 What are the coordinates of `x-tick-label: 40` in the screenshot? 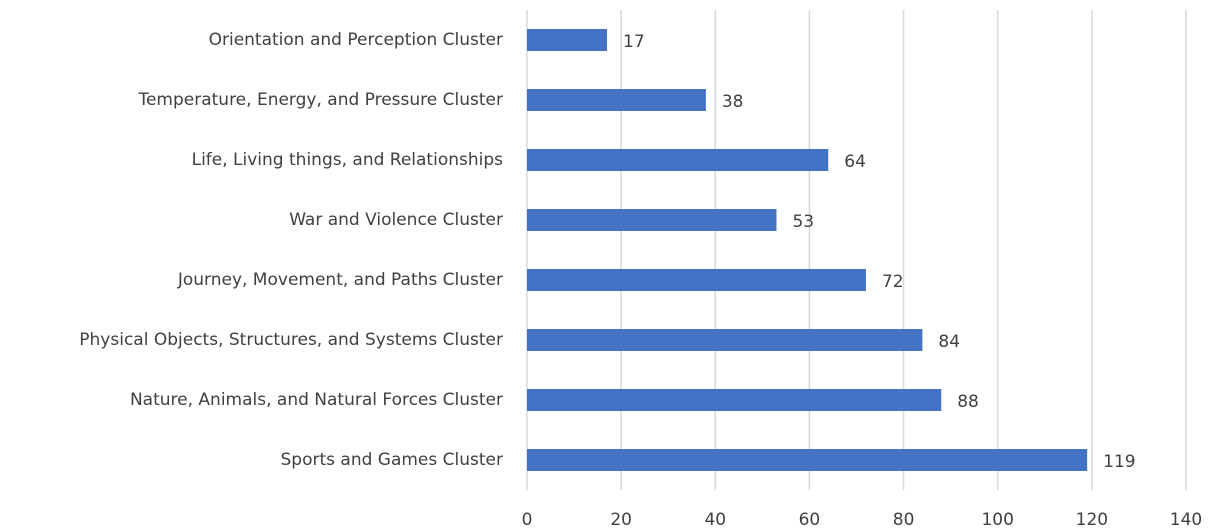 It's located at (715, 520).